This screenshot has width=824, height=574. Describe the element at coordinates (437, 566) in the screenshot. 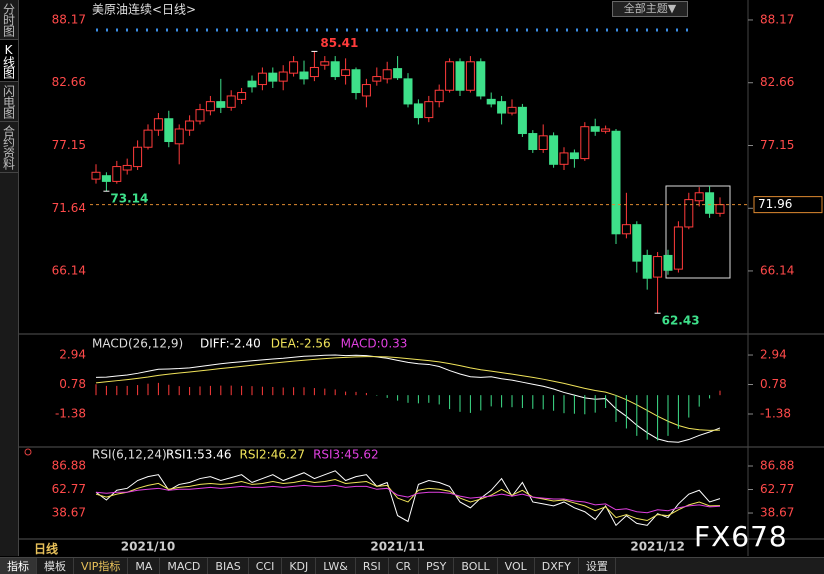

I see `tab: PSY` at that location.